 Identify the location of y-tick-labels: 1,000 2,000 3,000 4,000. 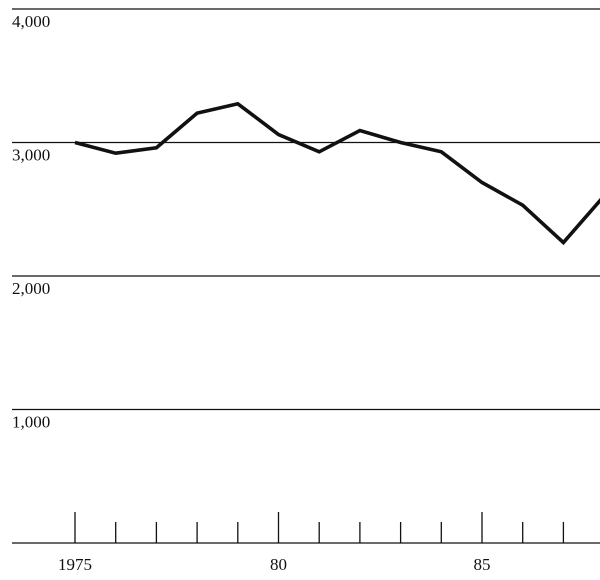
(31, 222).